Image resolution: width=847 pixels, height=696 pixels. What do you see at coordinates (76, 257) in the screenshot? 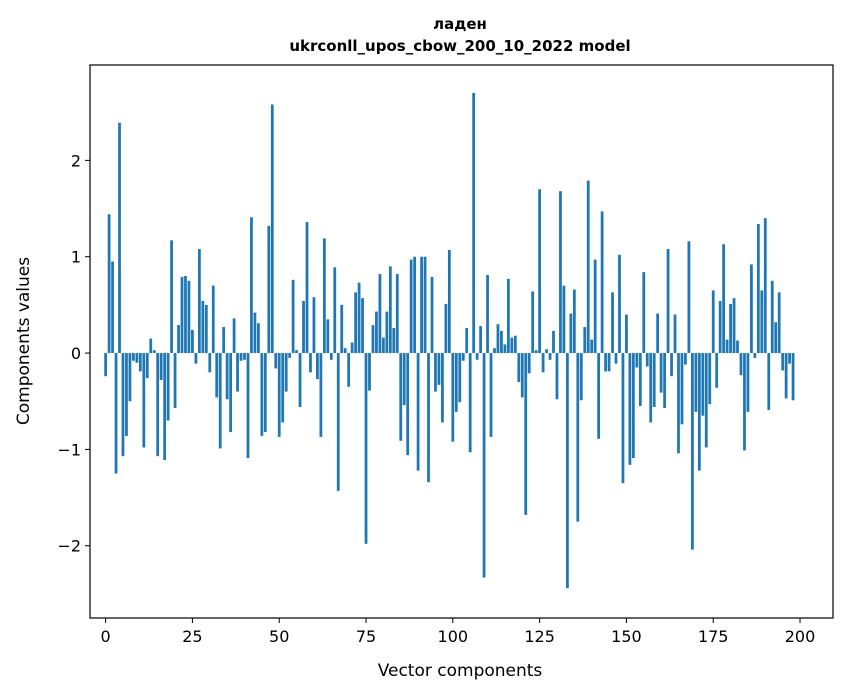
I see `y-tick-label: 1` at bounding box center [76, 257].